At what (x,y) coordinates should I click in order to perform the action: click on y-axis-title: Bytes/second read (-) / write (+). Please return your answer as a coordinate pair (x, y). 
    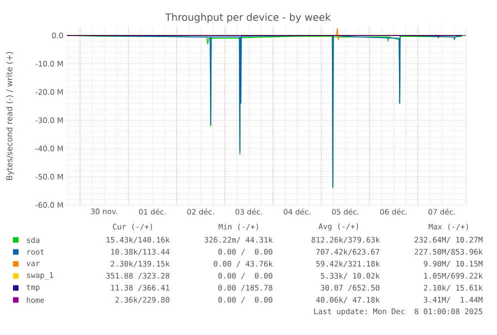
    Looking at the image, I should click on (10, 116).